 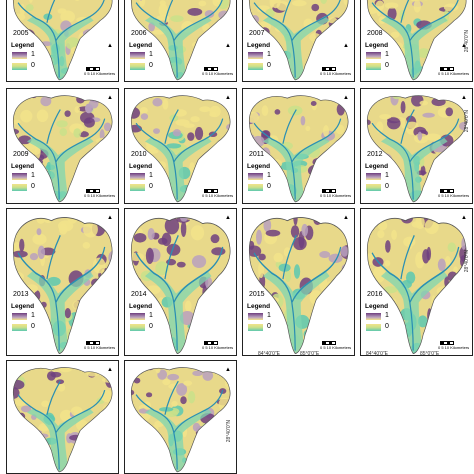 What do you see at coordinates (375, 154) in the screenshot?
I see `year-label: 2012` at bounding box center [375, 154].